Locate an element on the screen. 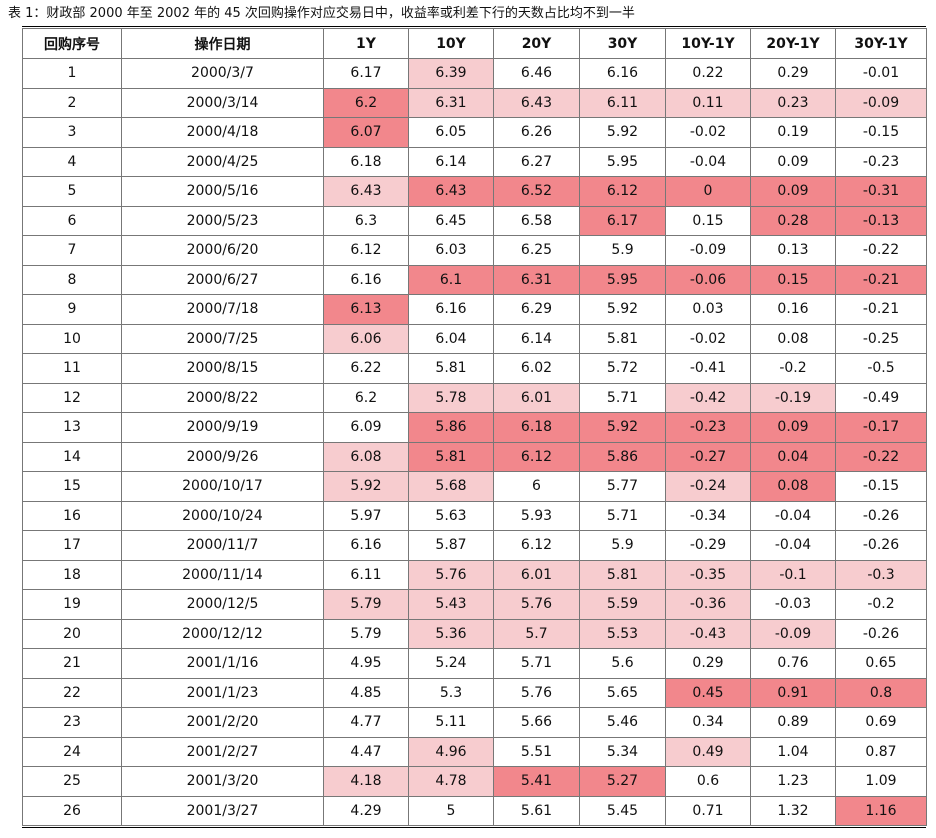 This screenshot has width=936, height=838. cell-10y: 5.81 is located at coordinates (451, 368).